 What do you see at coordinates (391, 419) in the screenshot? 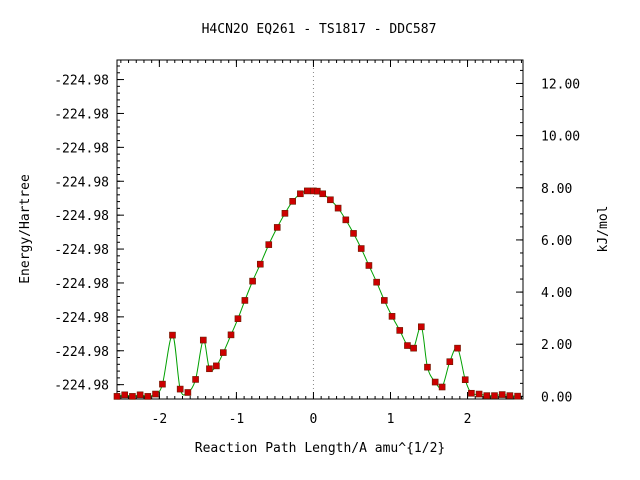
I see `x-tick-label: 1` at bounding box center [391, 419].